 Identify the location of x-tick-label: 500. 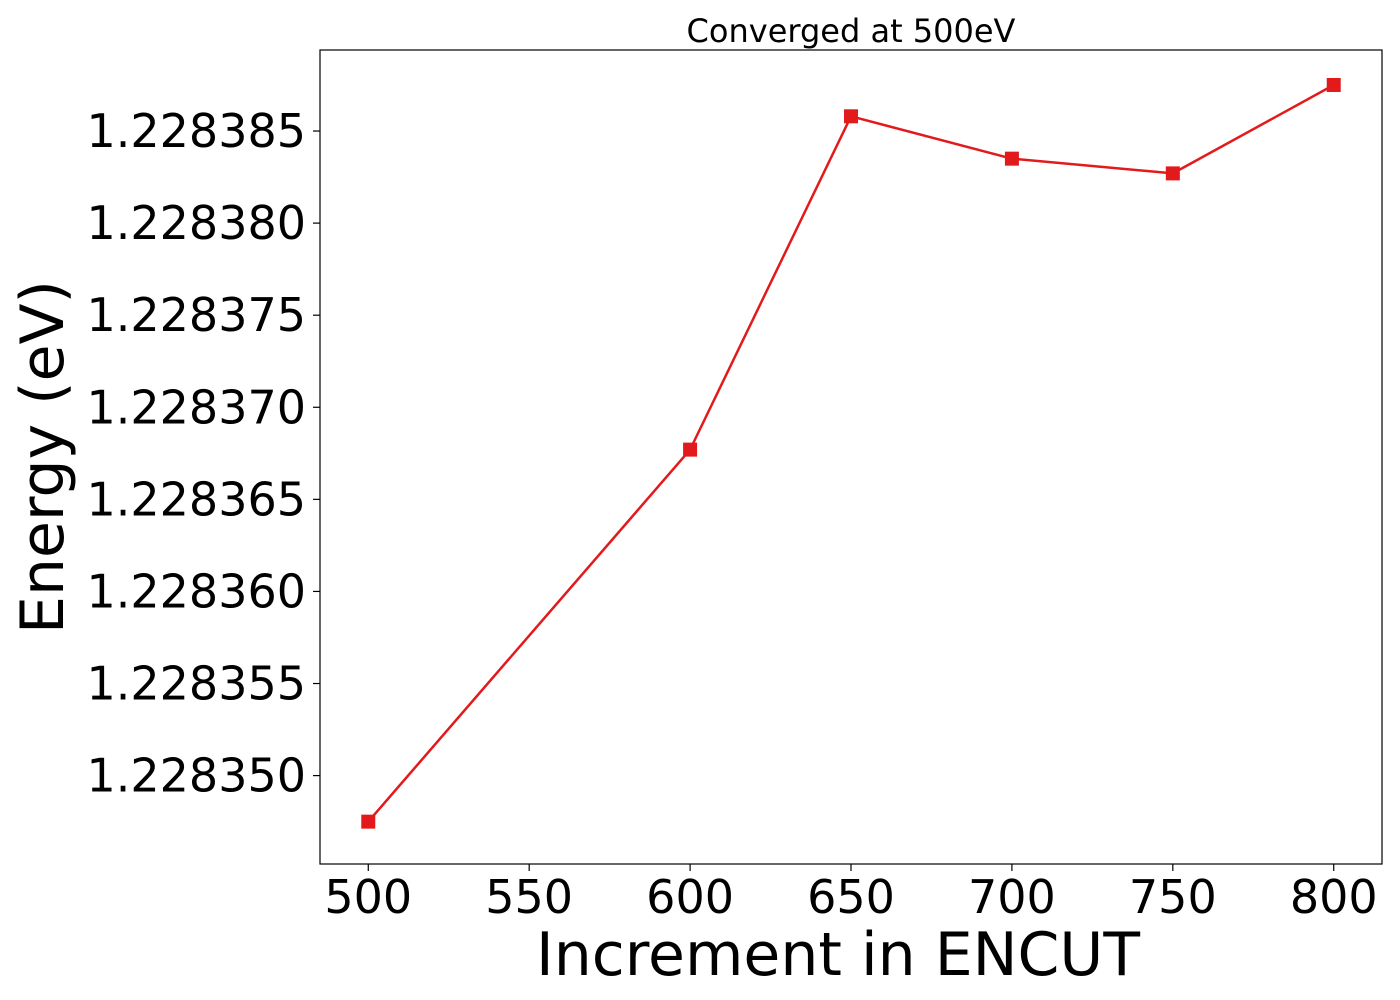
(368, 897).